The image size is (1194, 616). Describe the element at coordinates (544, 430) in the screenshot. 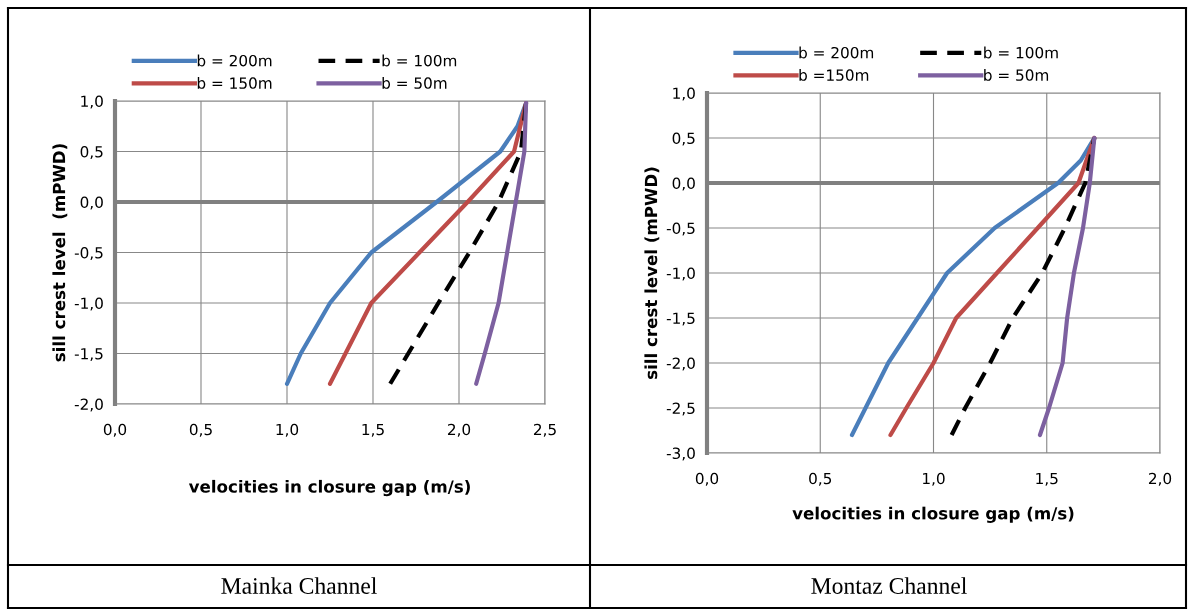

I see `x-tick-label: 2,5` at that location.